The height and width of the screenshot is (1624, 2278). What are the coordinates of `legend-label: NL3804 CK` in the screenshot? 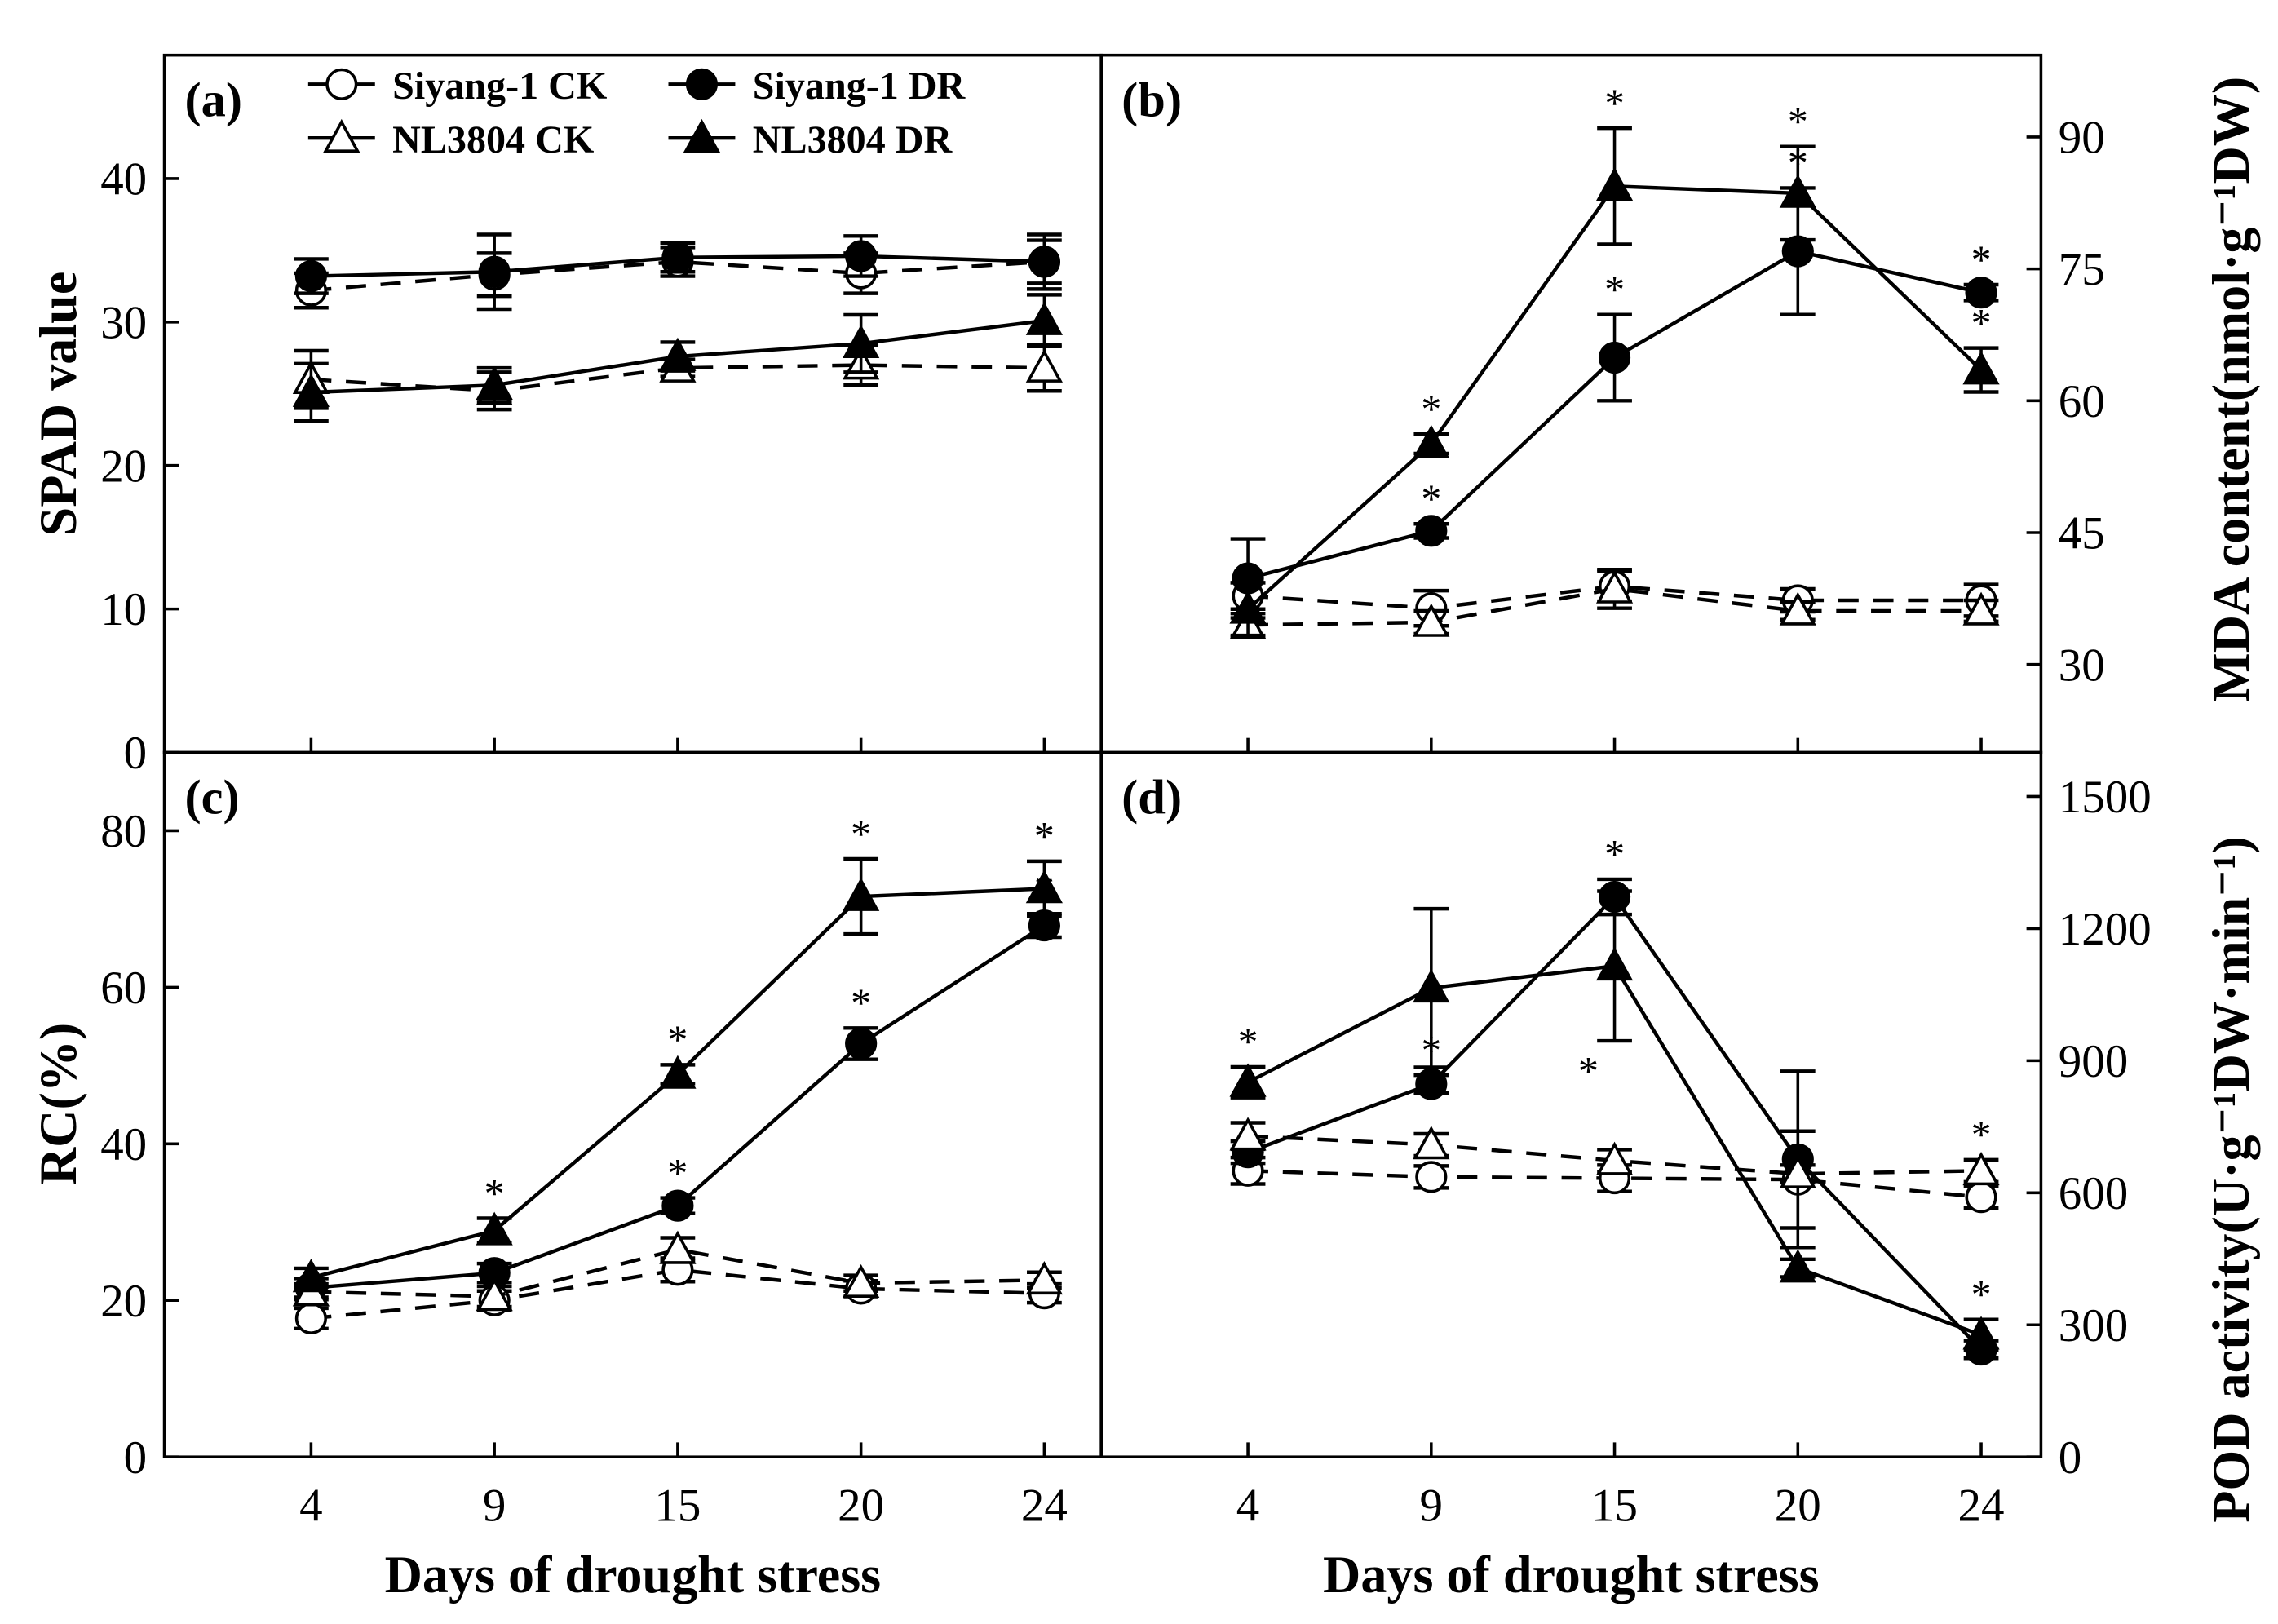 It's located at (493, 140).